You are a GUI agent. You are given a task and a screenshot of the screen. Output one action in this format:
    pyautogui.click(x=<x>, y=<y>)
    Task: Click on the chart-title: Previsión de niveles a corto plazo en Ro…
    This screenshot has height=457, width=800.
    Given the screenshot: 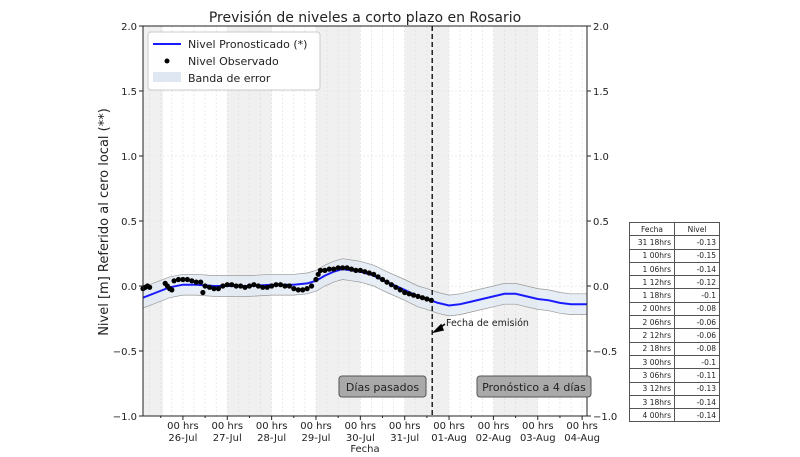 What is the action you would take?
    pyautogui.click(x=365, y=18)
    